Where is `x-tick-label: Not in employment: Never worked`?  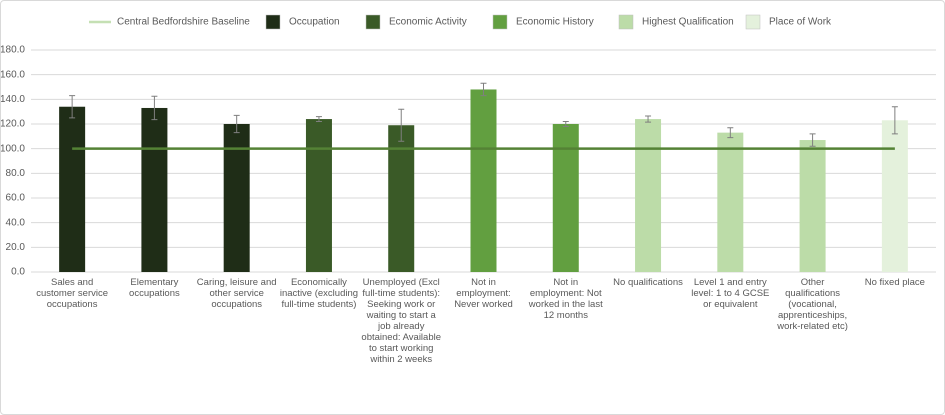
x-tick-label: Not in employment: Never worked is located at coordinates (483, 293).